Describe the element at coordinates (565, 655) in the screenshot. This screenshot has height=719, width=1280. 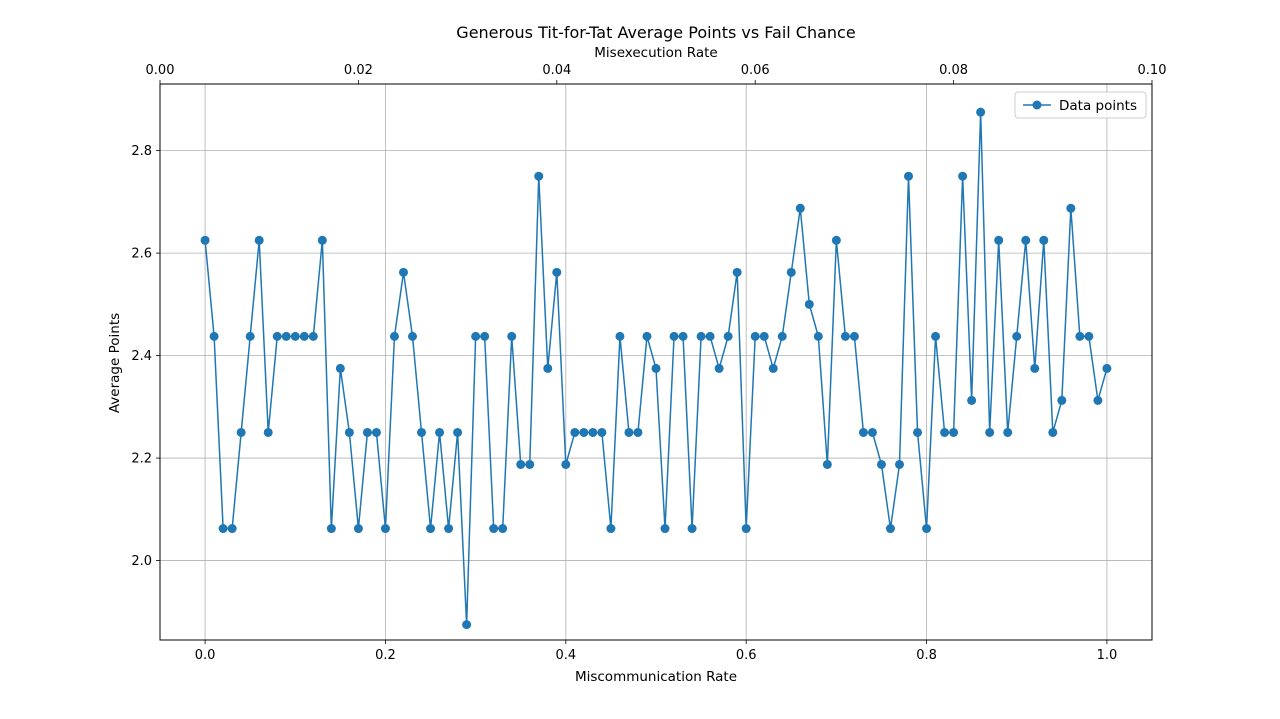
I see `x-tick-label: 0.4` at that location.